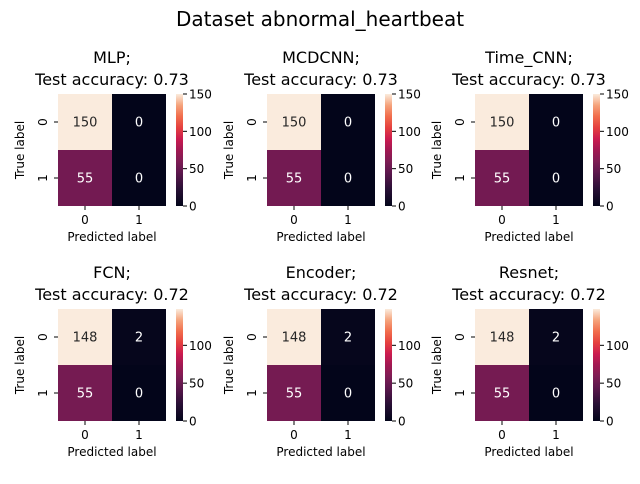 Image resolution: width=640 pixels, height=484 pixels. I want to click on panel-title-model: MCDCNN;, so click(321, 57).